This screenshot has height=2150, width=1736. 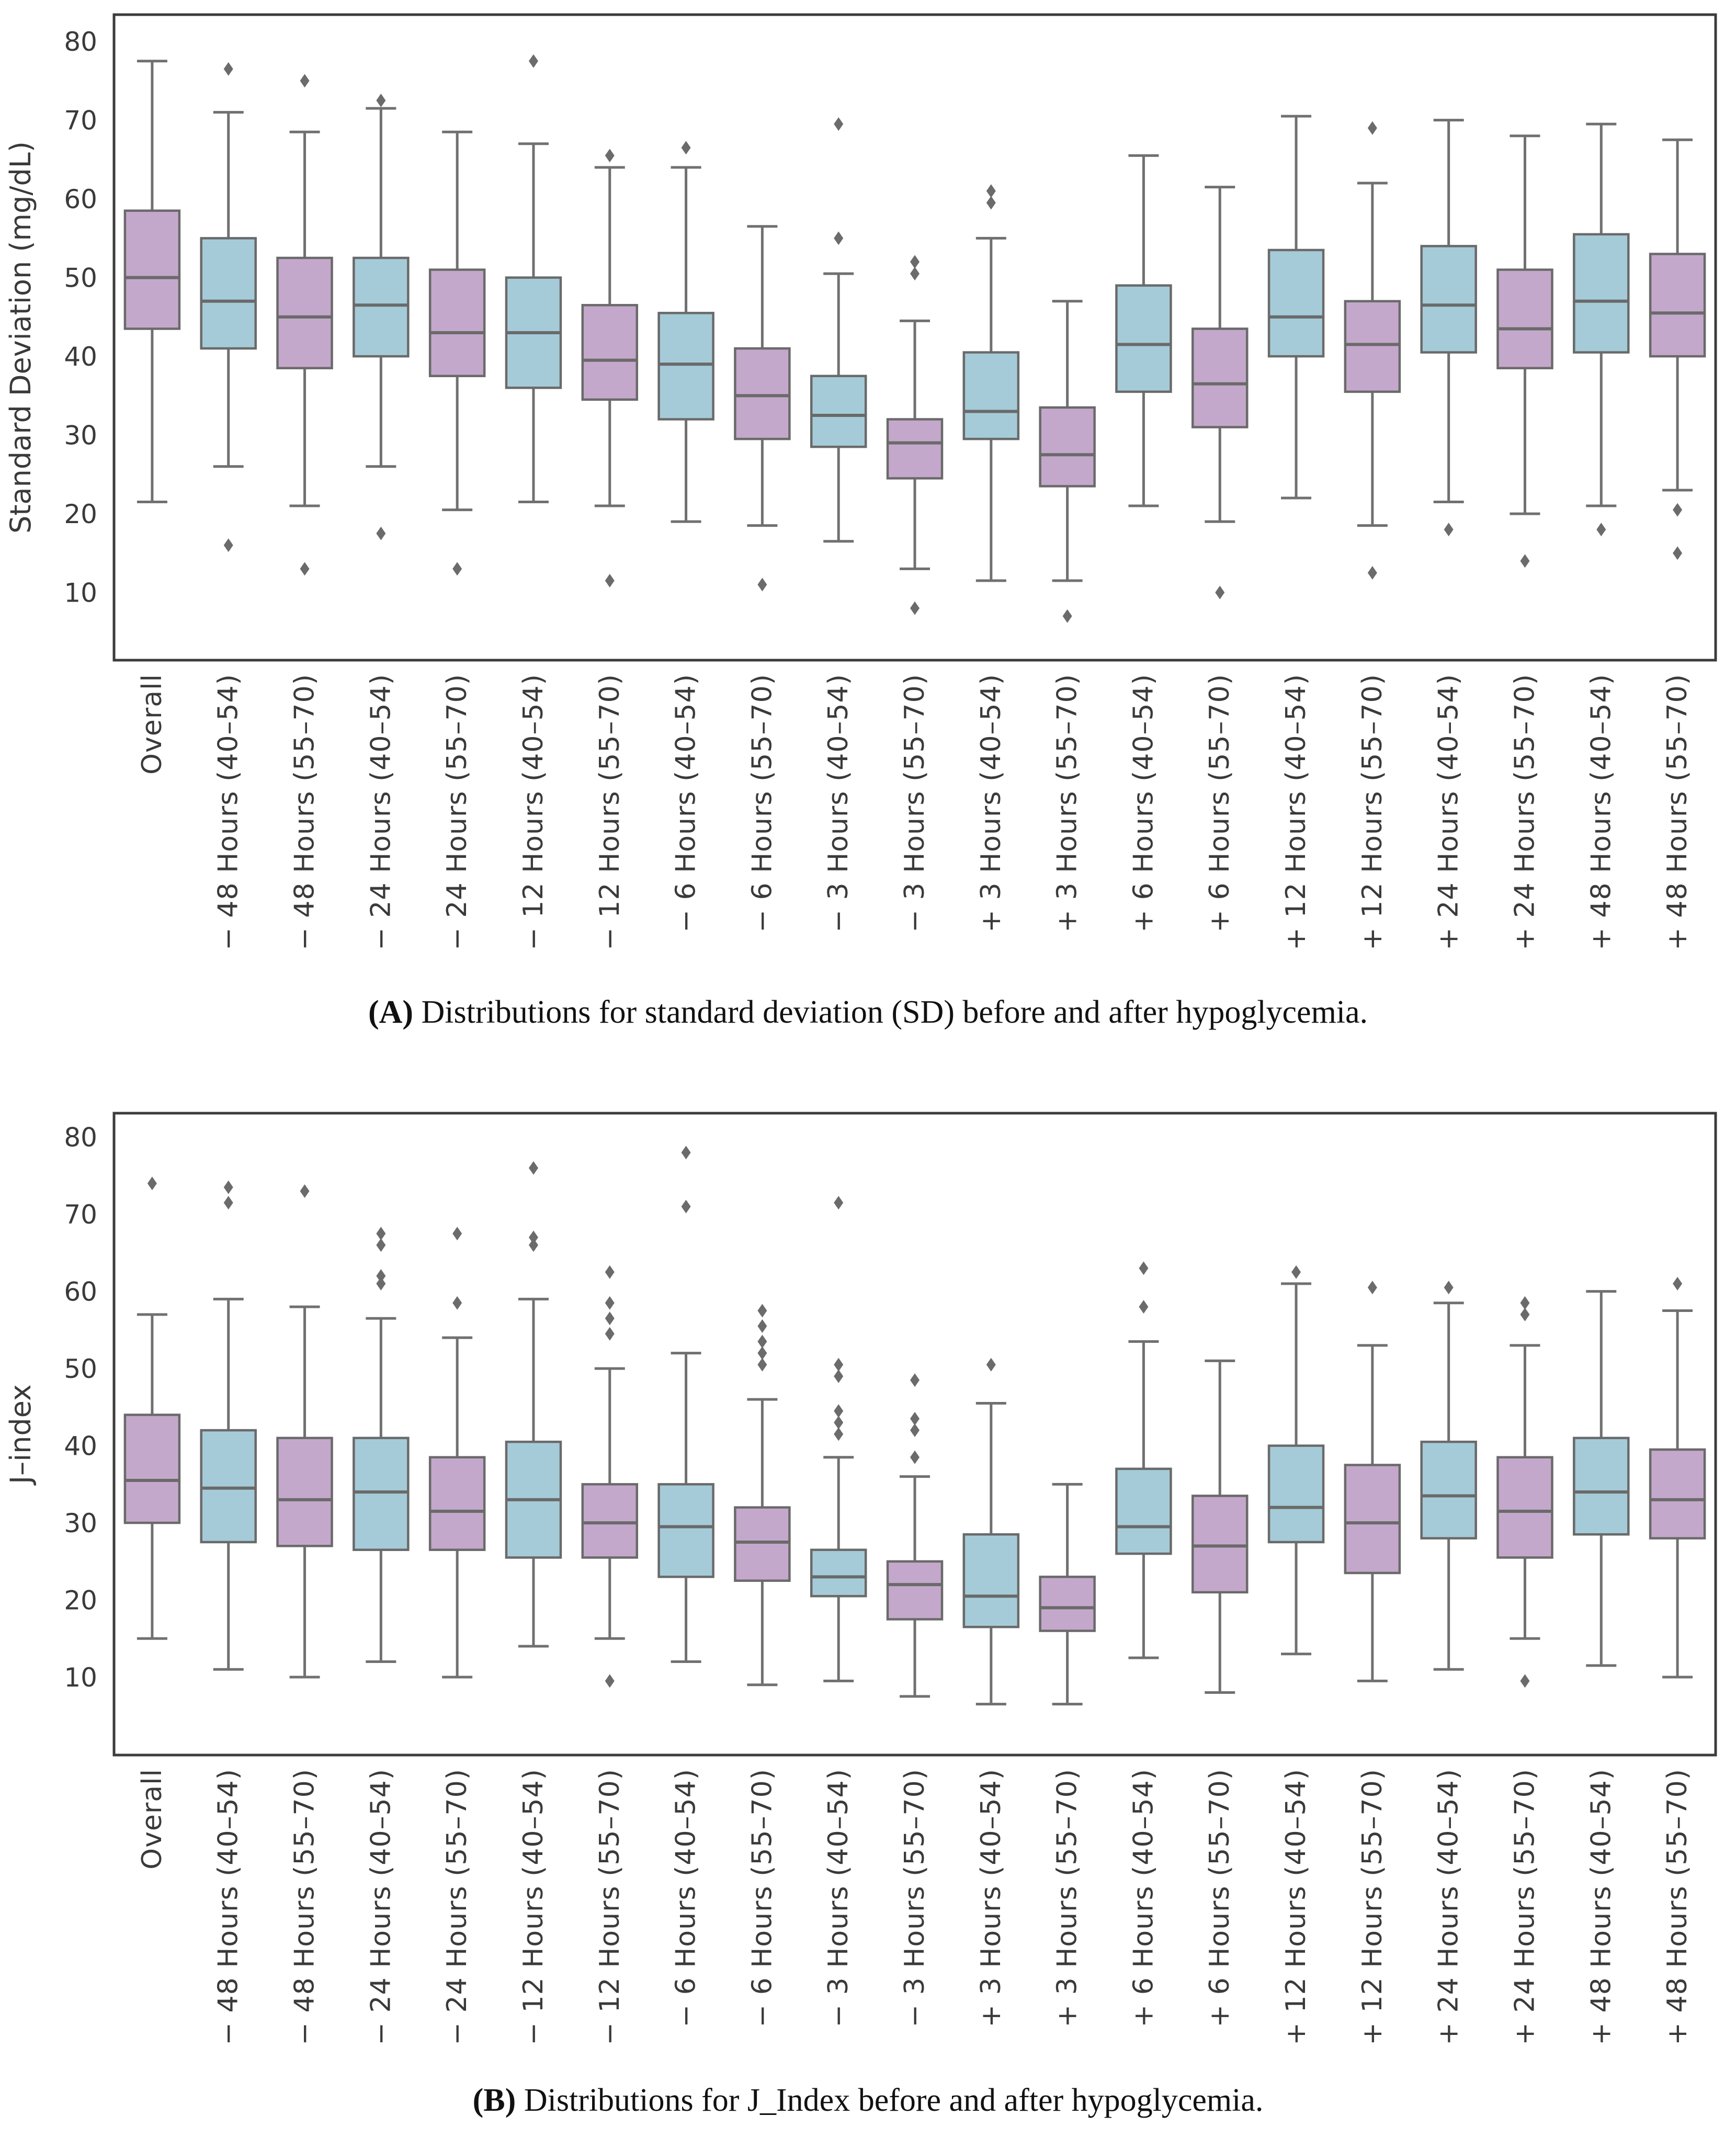 What do you see at coordinates (915, 1898) in the screenshot?
I see `x-tick-label: − 3 Hours (55–70)` at bounding box center [915, 1898].